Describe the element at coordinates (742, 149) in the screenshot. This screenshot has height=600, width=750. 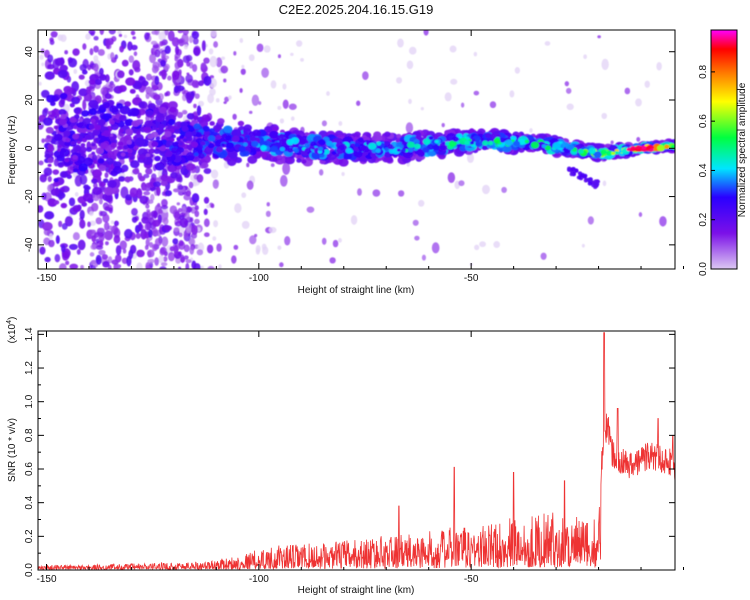
I see `colorbar-label: Normalized spectral amplitude` at that location.